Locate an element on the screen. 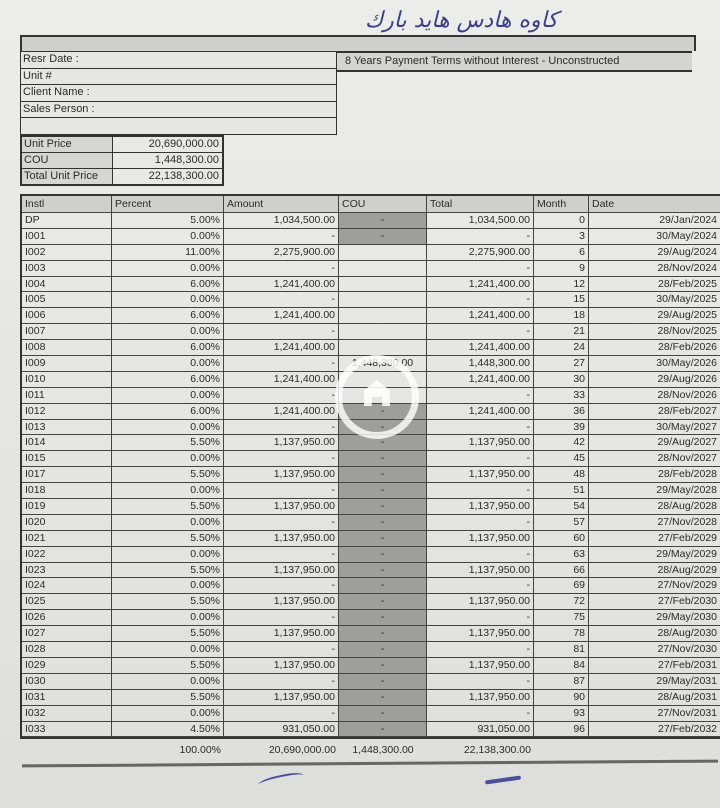 The width and height of the screenshot is (720, 808). divider is located at coordinates (370, 763).